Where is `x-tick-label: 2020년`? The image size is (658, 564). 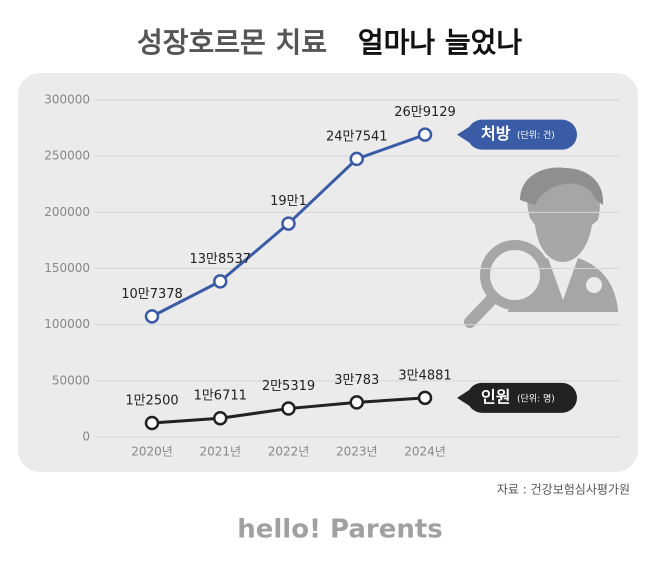
x-tick-label: 2020년 is located at coordinates (152, 452).